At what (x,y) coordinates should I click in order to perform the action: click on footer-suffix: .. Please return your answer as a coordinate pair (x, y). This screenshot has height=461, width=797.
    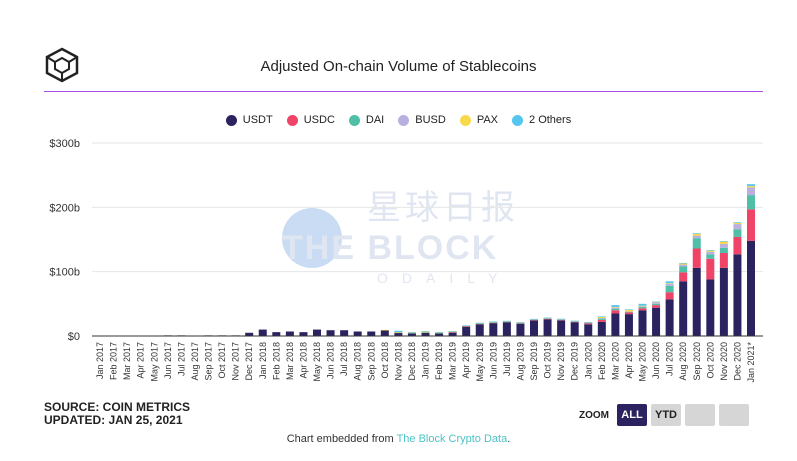
    Looking at the image, I should click on (509, 439).